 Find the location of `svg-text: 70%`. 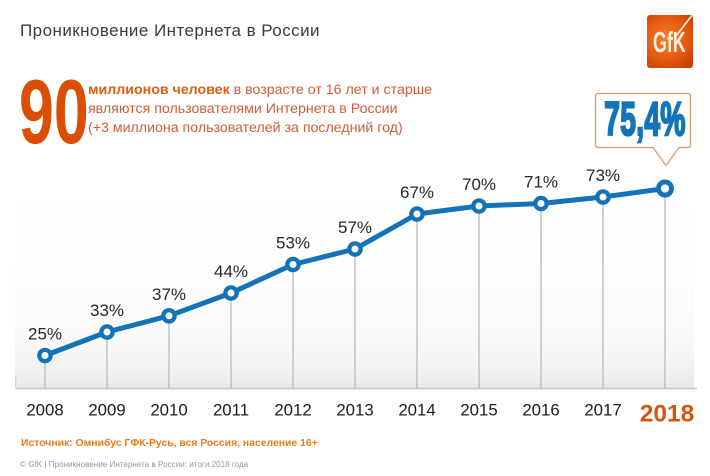

svg-text: 70% is located at coordinates (479, 184).